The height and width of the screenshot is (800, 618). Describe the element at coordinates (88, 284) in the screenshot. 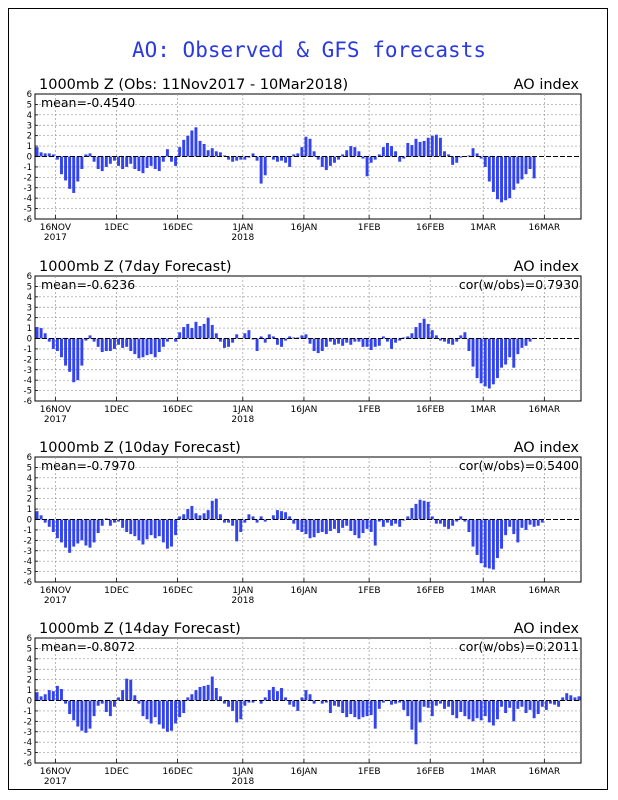

I see `mean-label: mean=-0.6236` at that location.